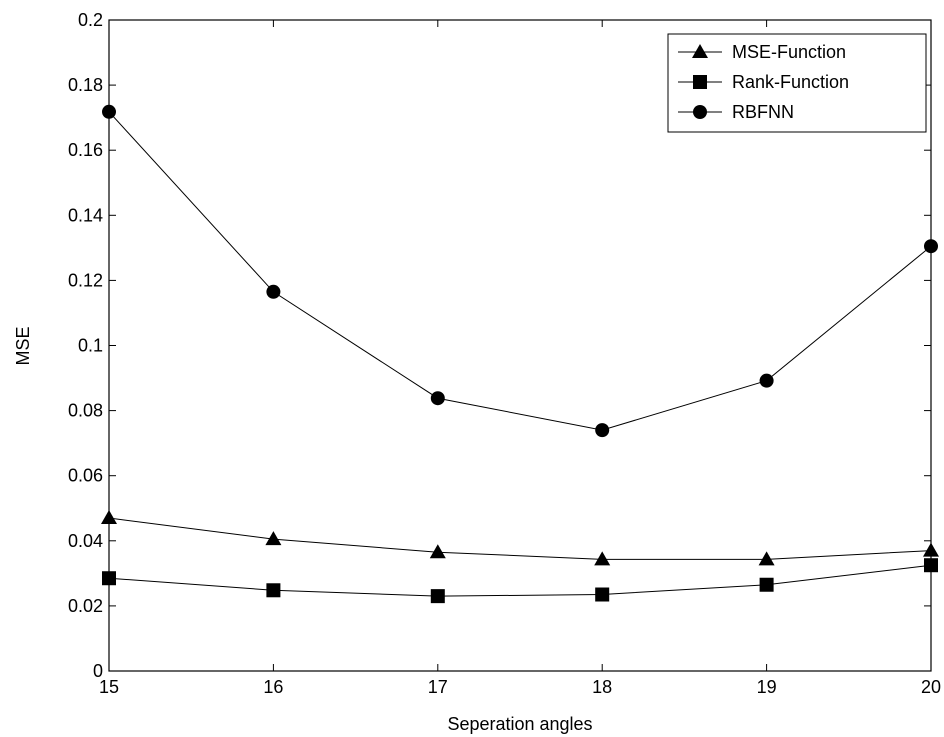 The width and height of the screenshot is (944, 737). What do you see at coordinates (98, 671) in the screenshot?
I see `y-tick-label: 0` at bounding box center [98, 671].